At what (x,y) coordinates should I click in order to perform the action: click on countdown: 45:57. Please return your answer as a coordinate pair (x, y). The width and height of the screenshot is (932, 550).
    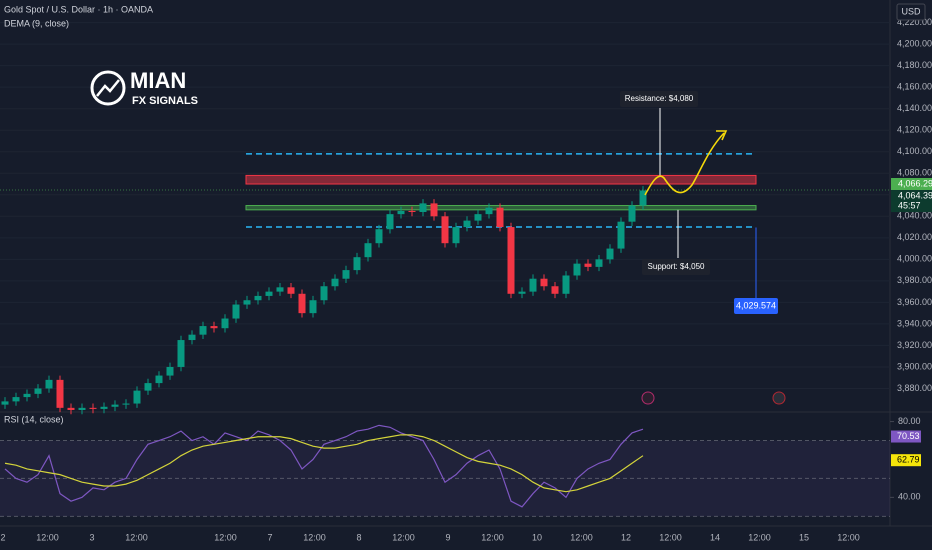
    Looking at the image, I should click on (909, 205).